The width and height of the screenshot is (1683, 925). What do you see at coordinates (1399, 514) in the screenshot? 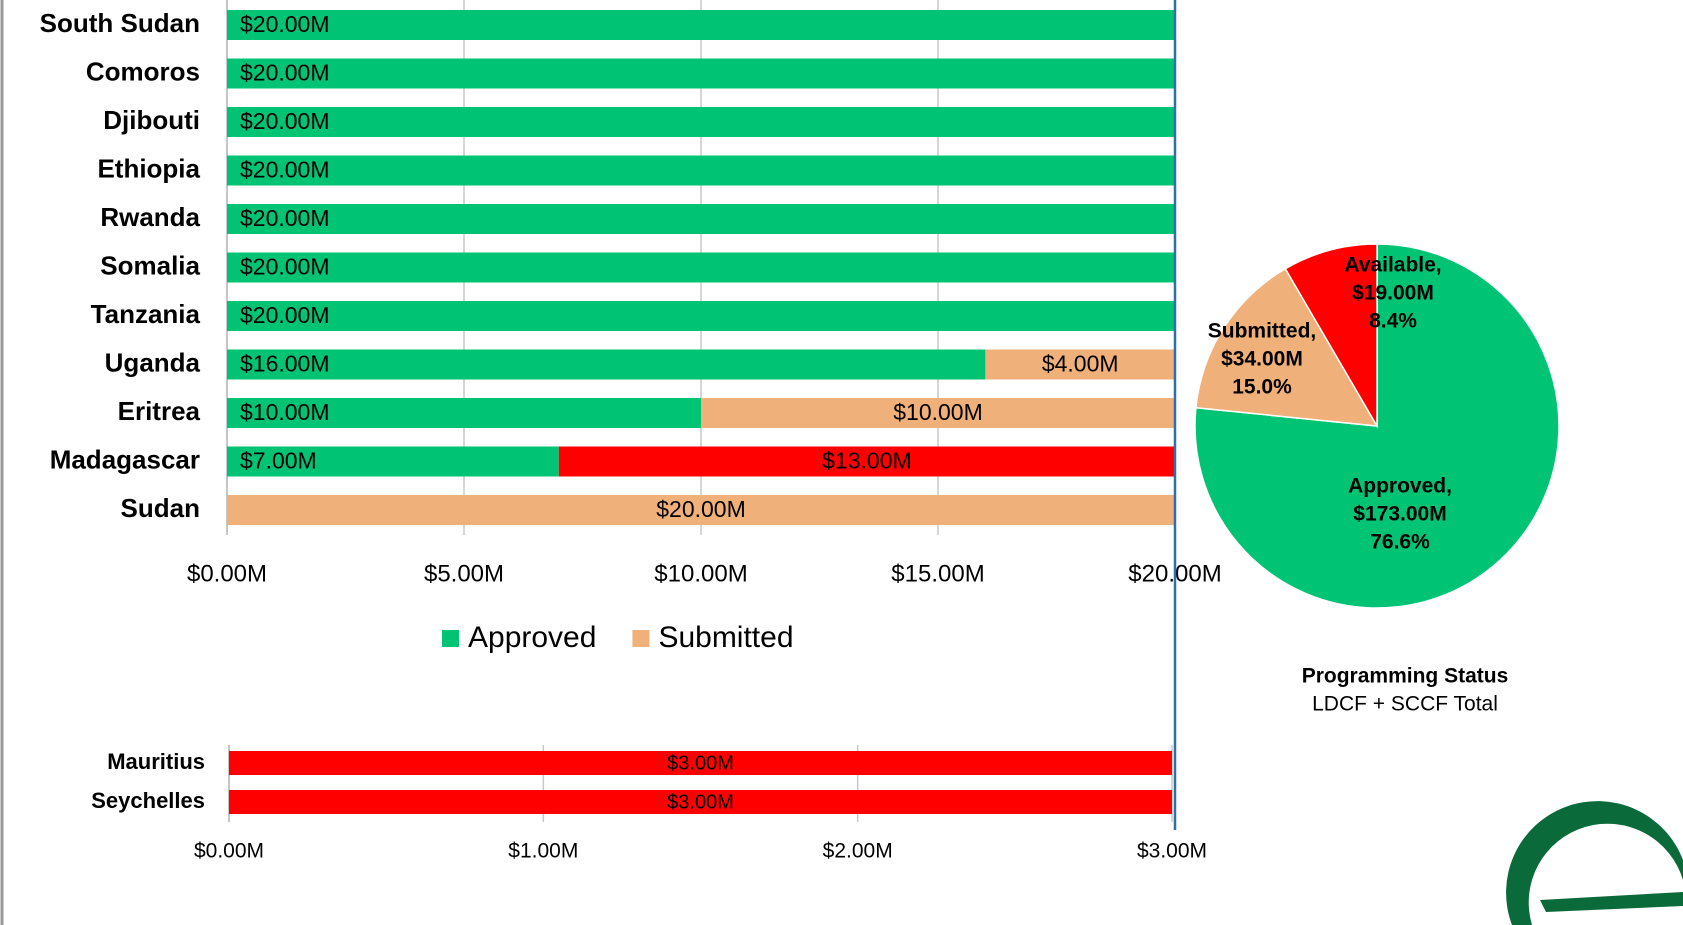
I see `slice-amount: $173.00M` at bounding box center [1399, 514].